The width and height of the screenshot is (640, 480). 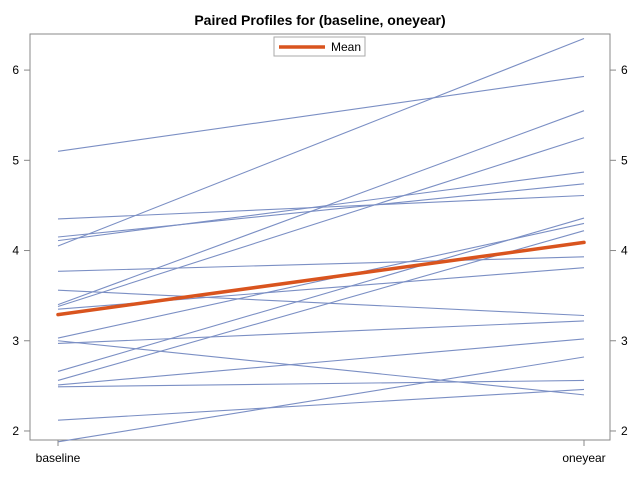 What do you see at coordinates (15, 341) in the screenshot?
I see `y-tick-label-left: 3` at bounding box center [15, 341].